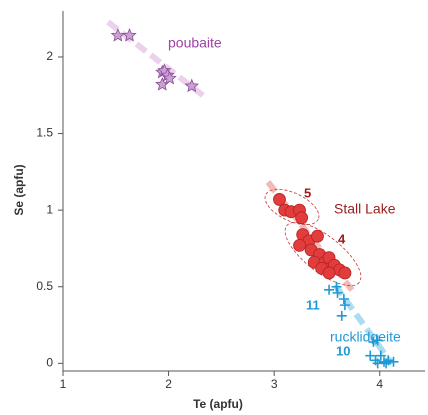  Describe the element at coordinates (274, 384) in the screenshot. I see `x-tick-label: 3` at that location.